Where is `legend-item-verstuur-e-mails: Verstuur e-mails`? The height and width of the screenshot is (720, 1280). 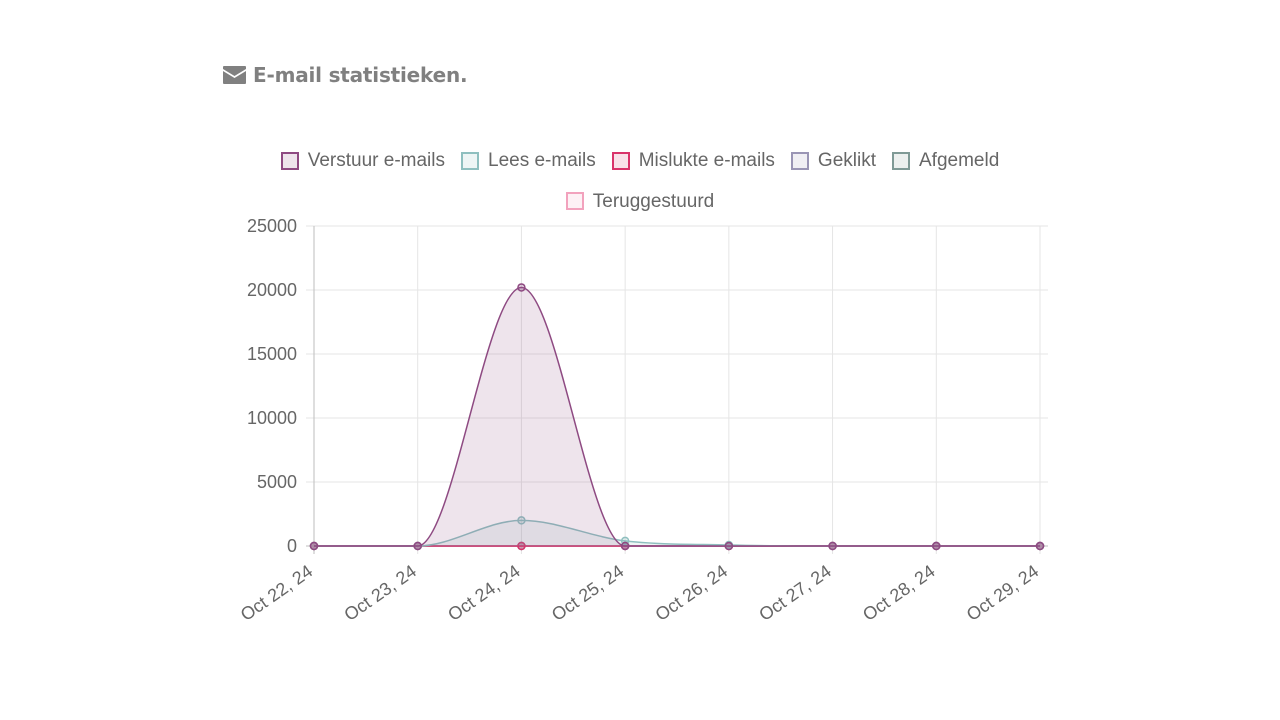
legend-item-verstuur-e-mails: Verstuur e-mails is located at coordinates (362, 160).